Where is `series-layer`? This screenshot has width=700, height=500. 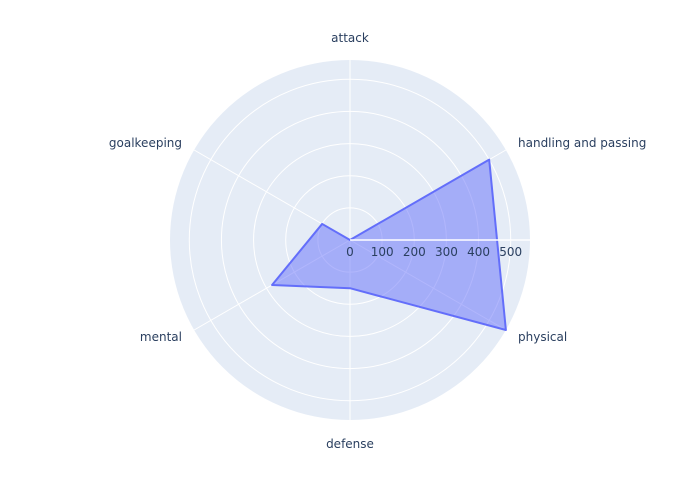
series-layer is located at coordinates (389, 244).